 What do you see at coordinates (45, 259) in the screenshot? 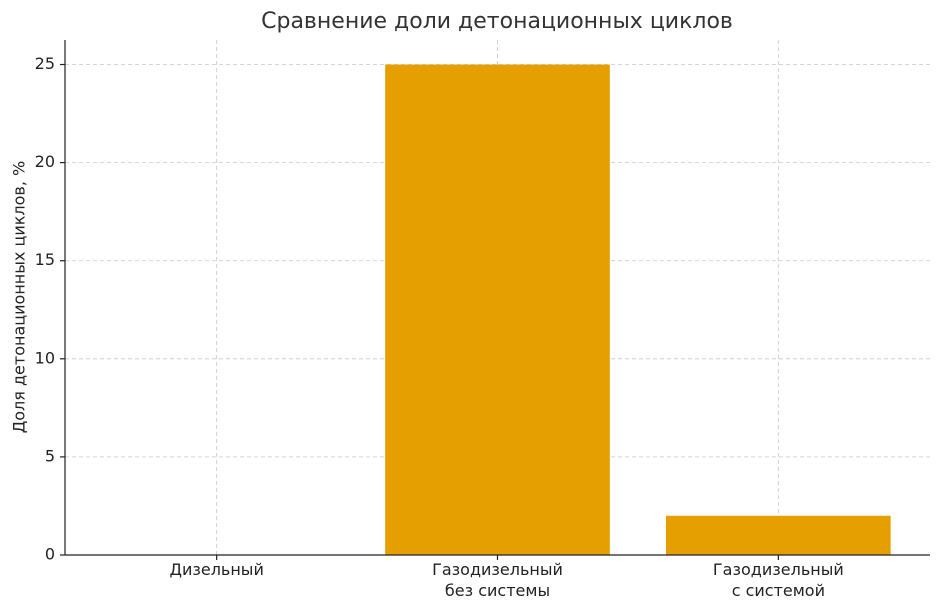
I see `y-tick-label: 15` at bounding box center [45, 259].